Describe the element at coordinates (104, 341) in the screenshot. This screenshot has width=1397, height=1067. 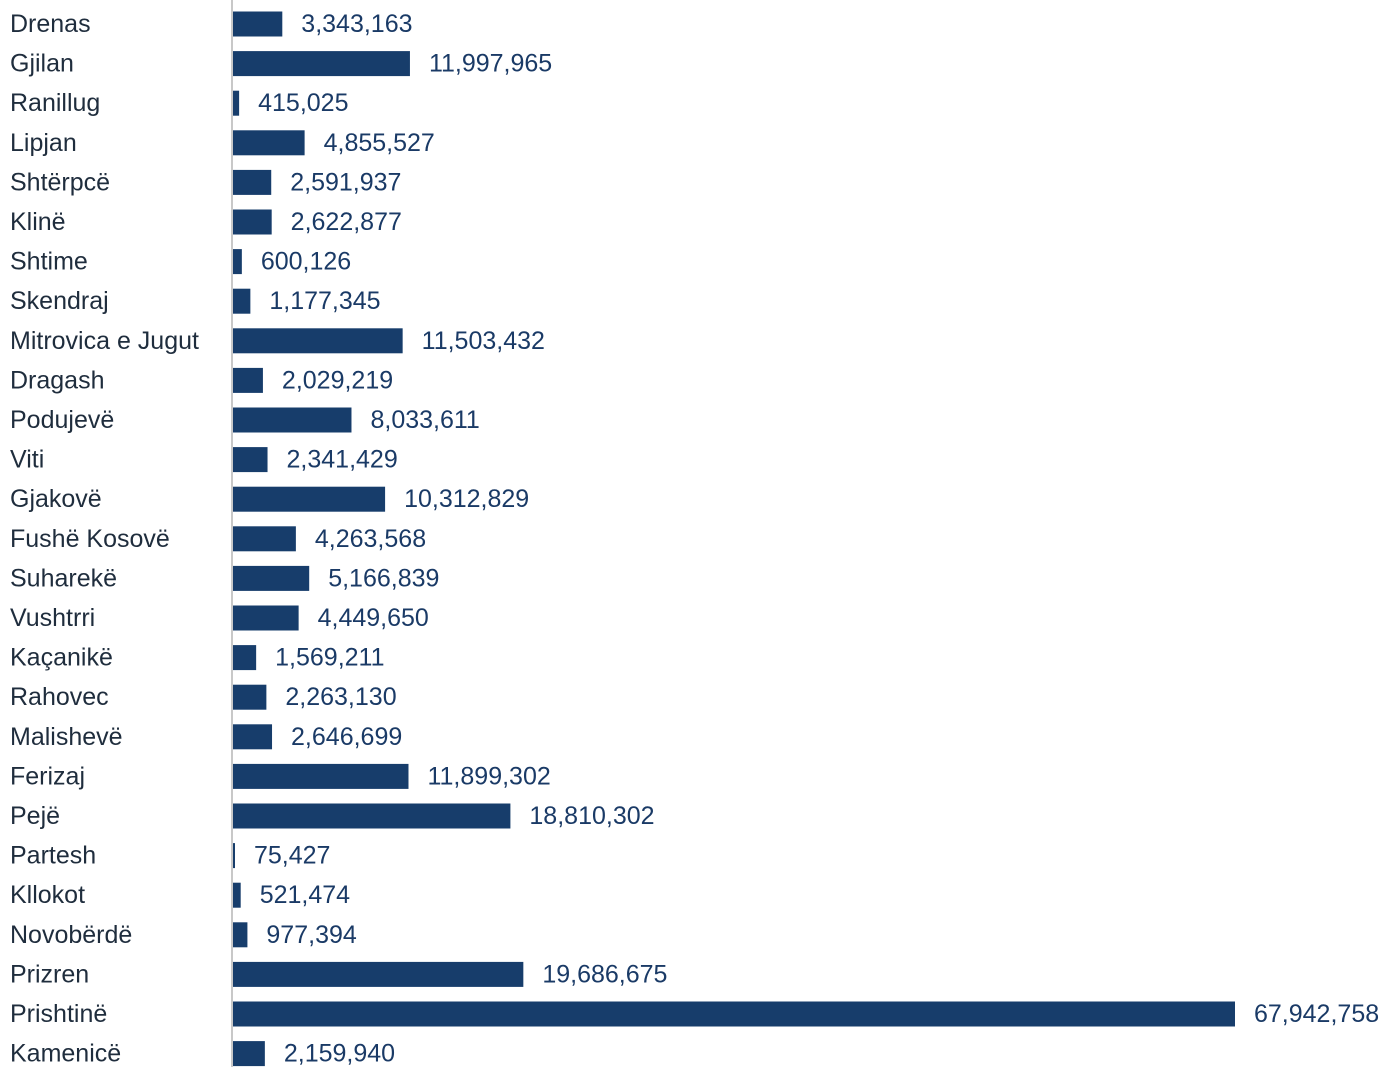
I see `category-label: Mitrovica e Jugut` at that location.